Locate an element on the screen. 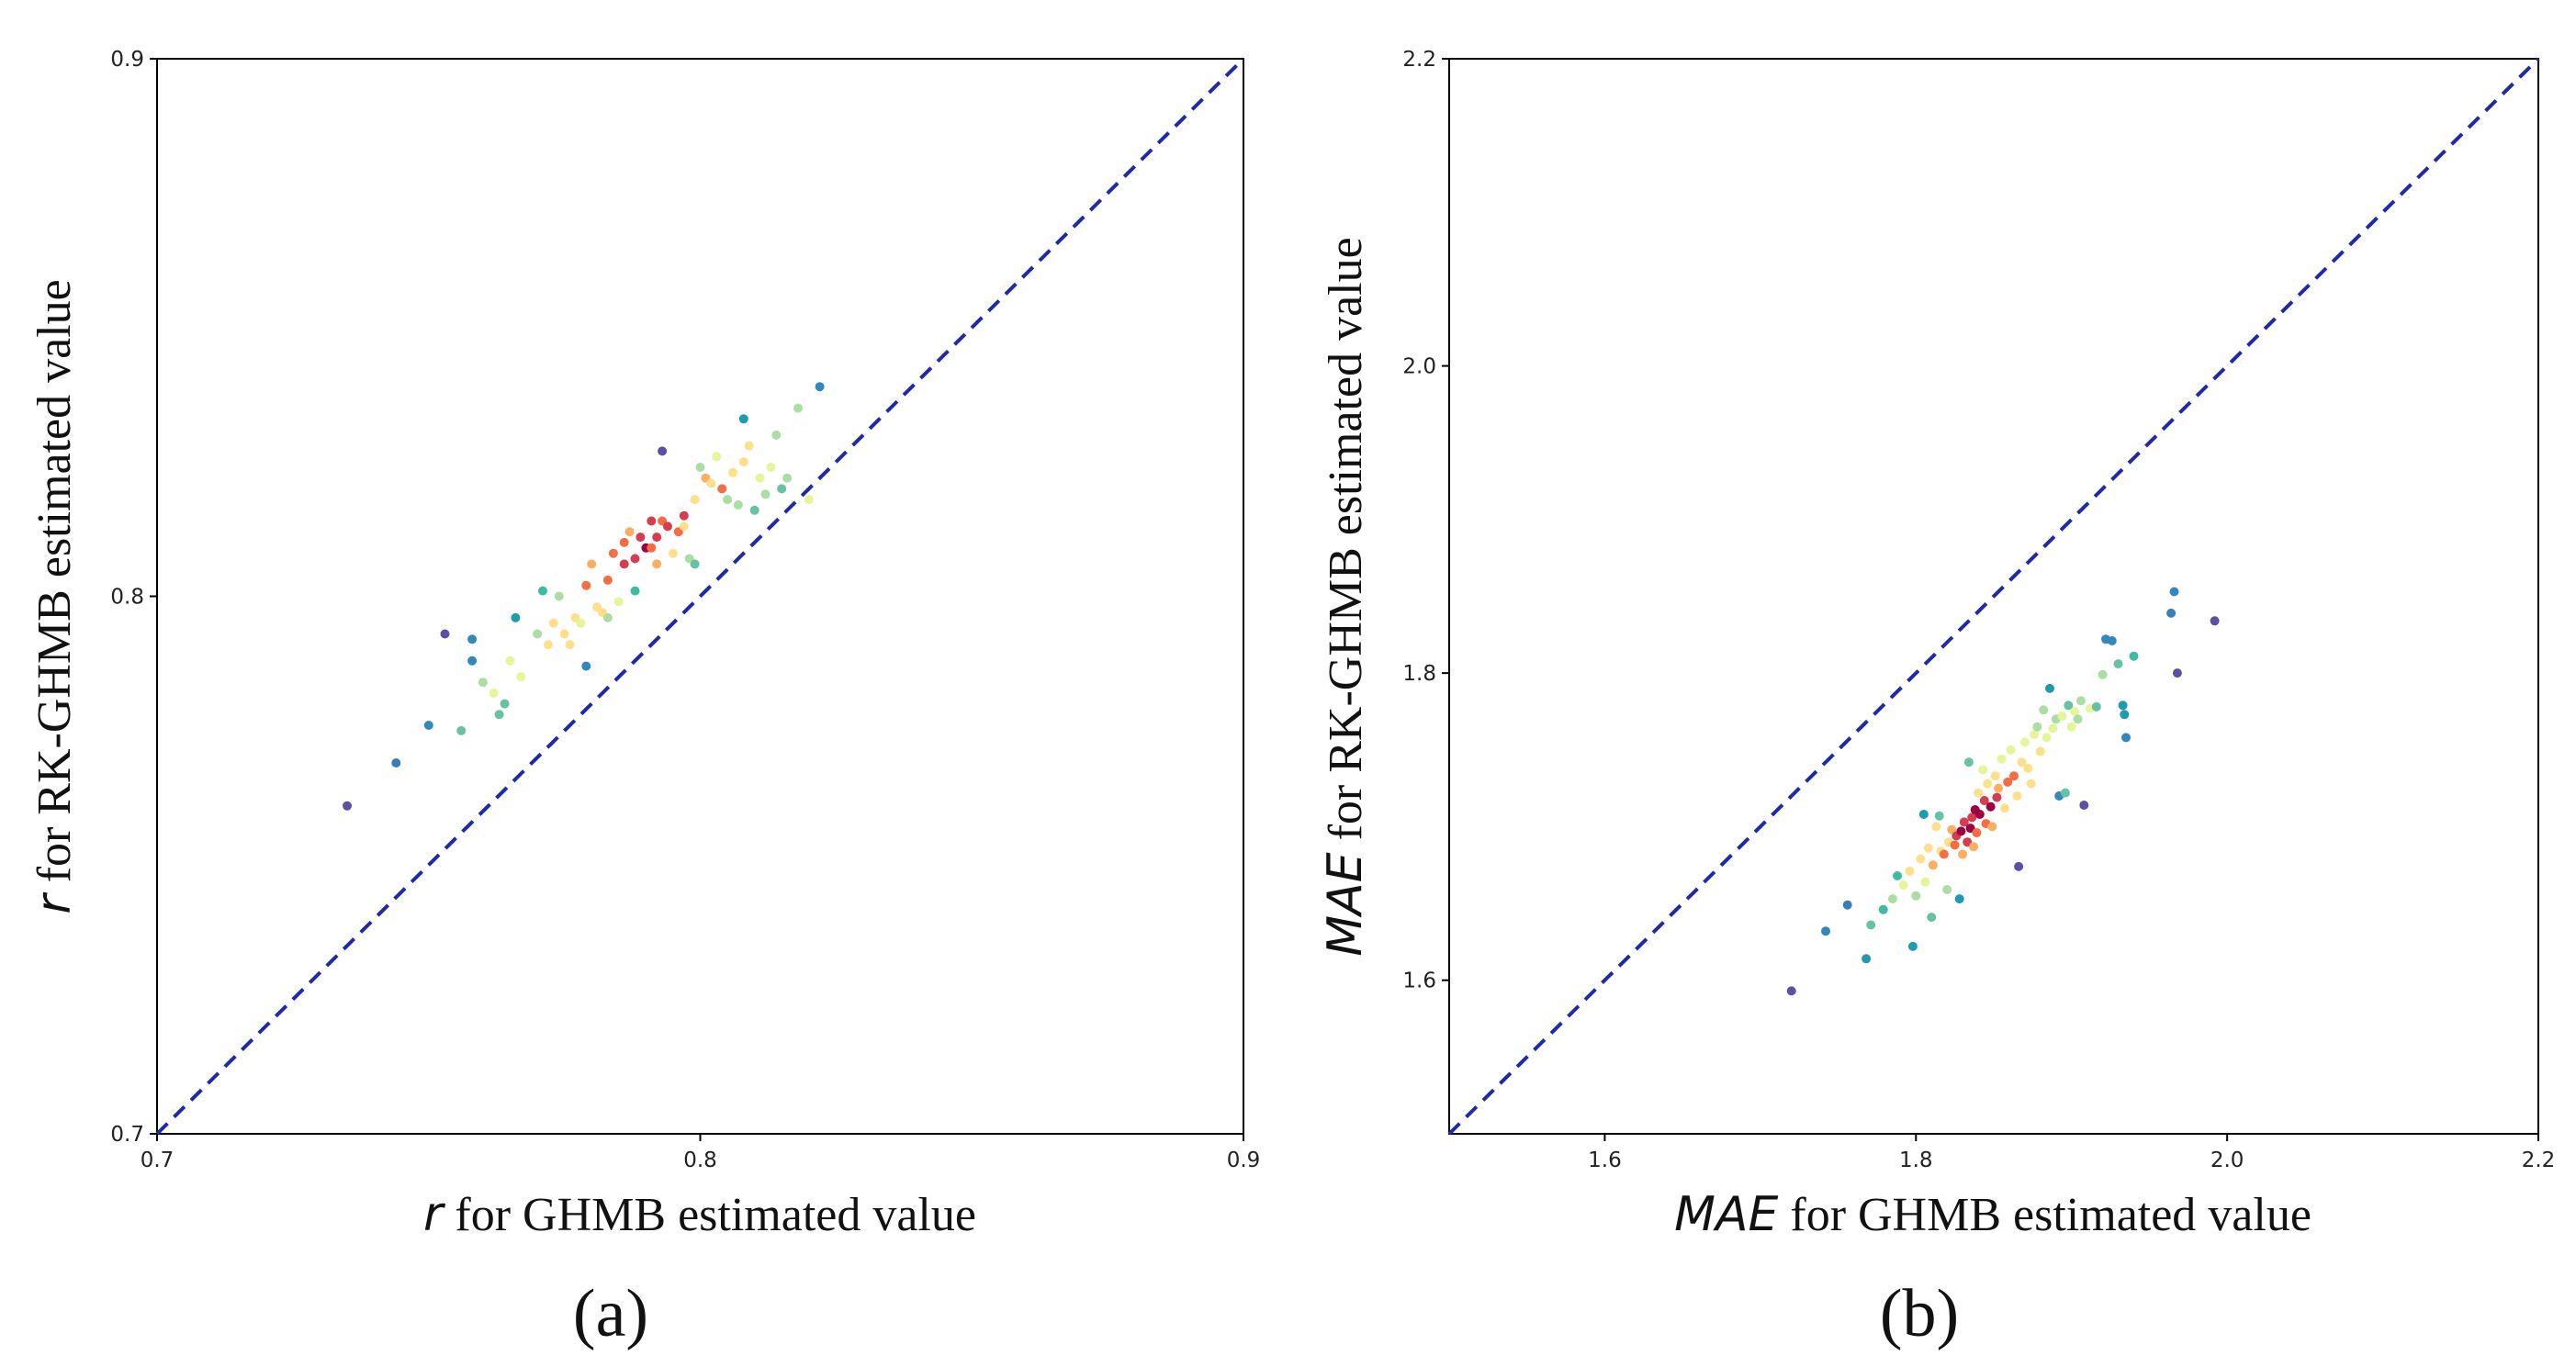  y-tick-label-a: 0.7 is located at coordinates (127, 1135).